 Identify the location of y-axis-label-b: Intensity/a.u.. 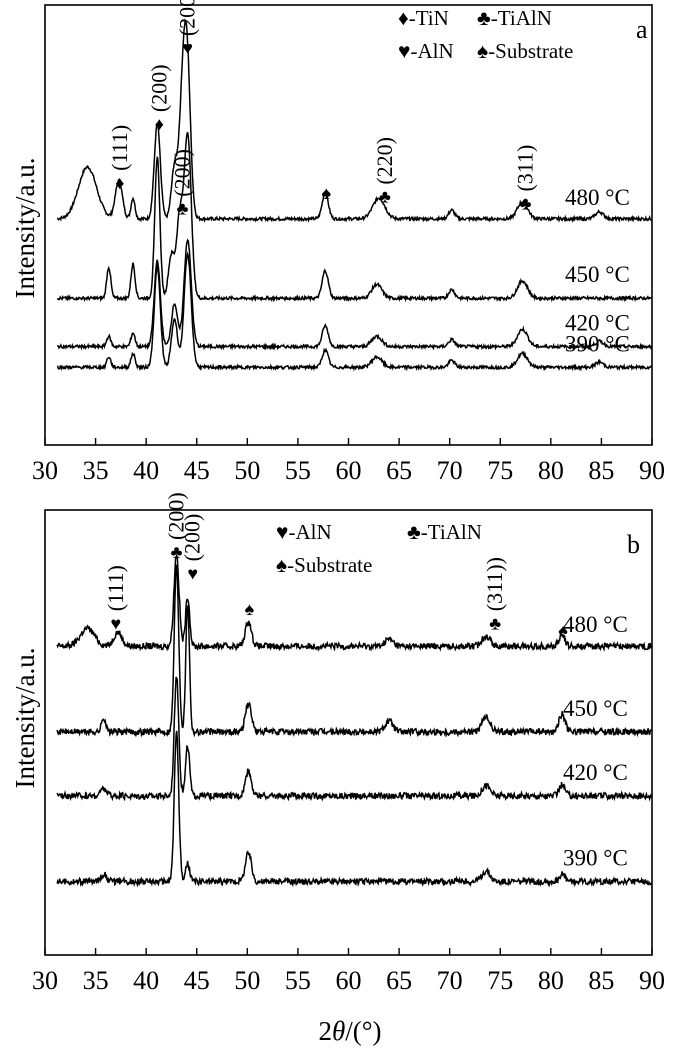
(25, 718).